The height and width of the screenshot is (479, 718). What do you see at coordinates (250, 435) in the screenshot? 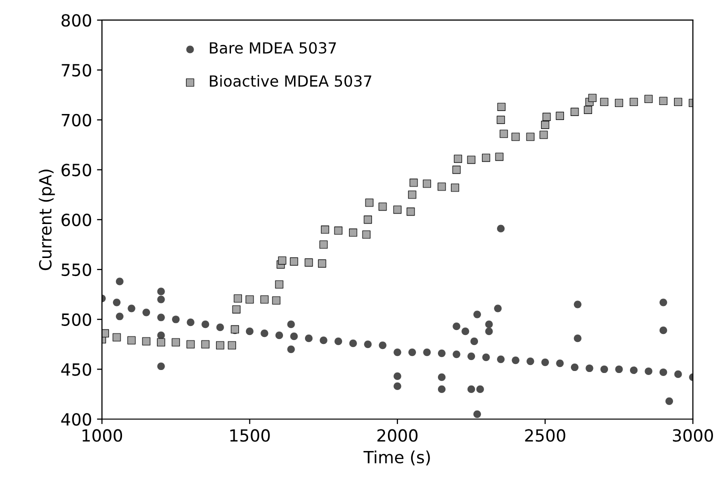
I see `x-tick-label: 1500` at bounding box center [250, 435].